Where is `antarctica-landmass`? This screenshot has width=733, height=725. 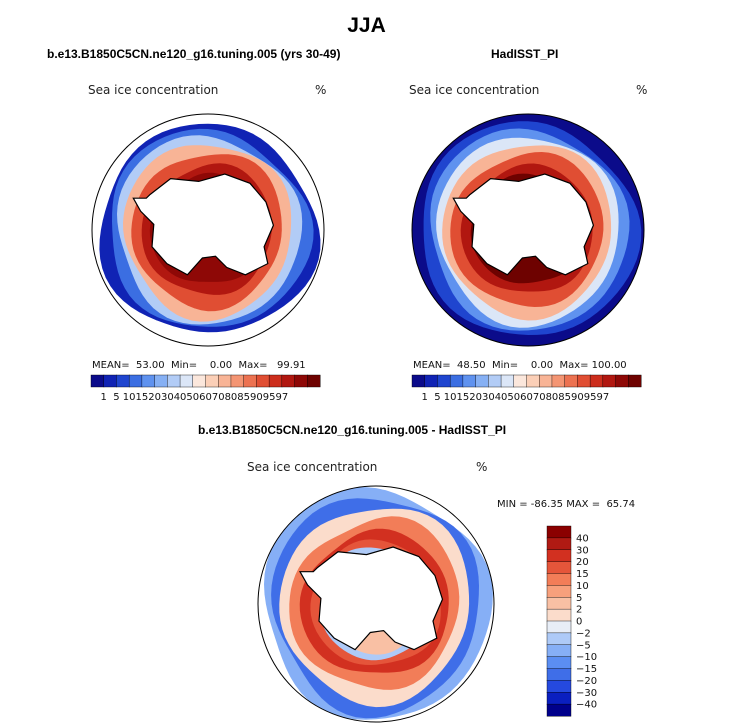 antarctica-landmass is located at coordinates (203, 224).